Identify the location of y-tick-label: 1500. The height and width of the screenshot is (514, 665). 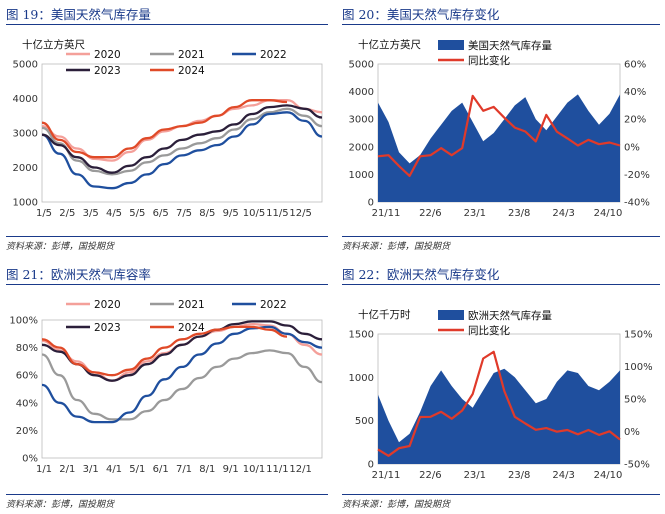
(361, 335).